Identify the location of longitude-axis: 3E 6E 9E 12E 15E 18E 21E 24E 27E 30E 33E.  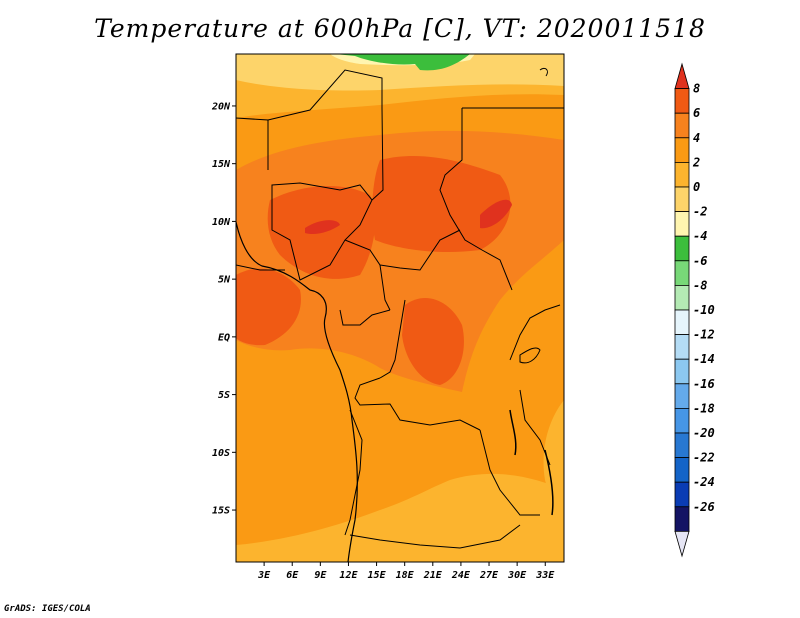
(406, 571).